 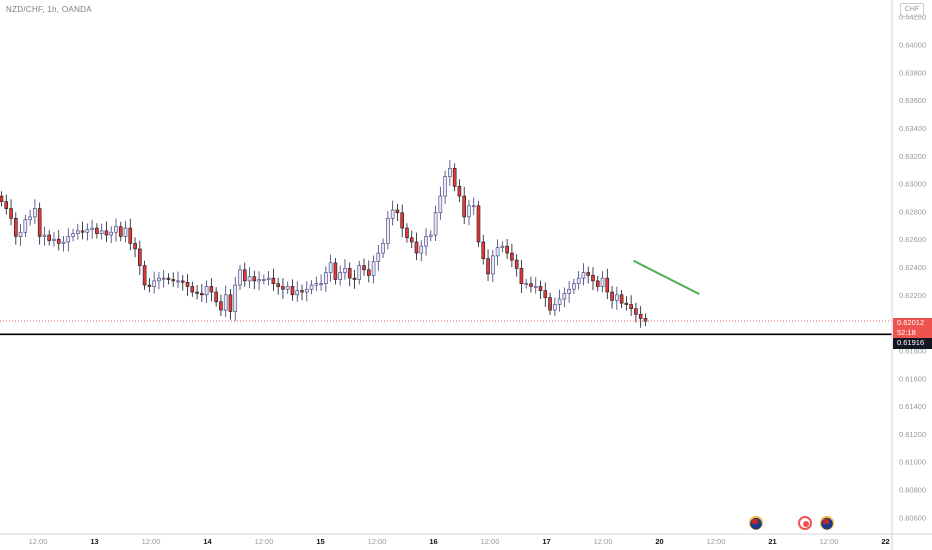 What do you see at coordinates (433, 541) in the screenshot?
I see `time-tick-label: 16` at bounding box center [433, 541].